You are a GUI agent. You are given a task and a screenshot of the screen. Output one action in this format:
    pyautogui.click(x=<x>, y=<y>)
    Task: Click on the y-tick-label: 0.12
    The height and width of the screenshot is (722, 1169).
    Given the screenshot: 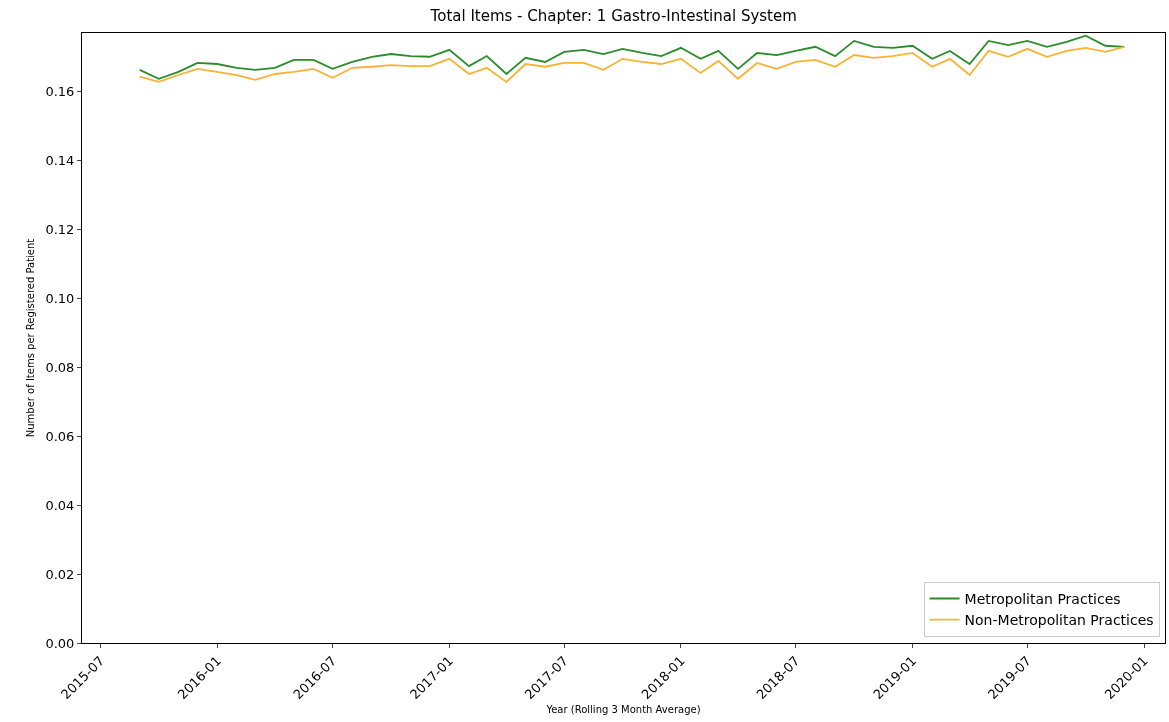 What is the action you would take?
    pyautogui.click(x=60, y=230)
    